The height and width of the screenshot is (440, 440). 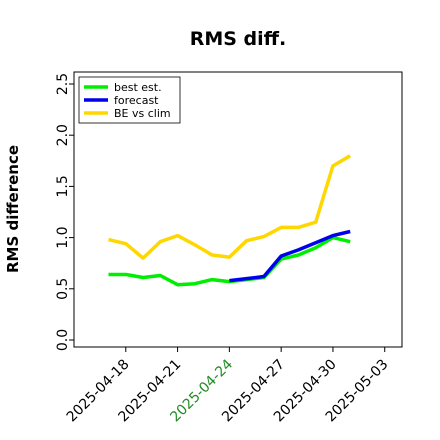 What do you see at coordinates (63, 237) in the screenshot?
I see `y-tick-label: 1.0` at bounding box center [63, 237].